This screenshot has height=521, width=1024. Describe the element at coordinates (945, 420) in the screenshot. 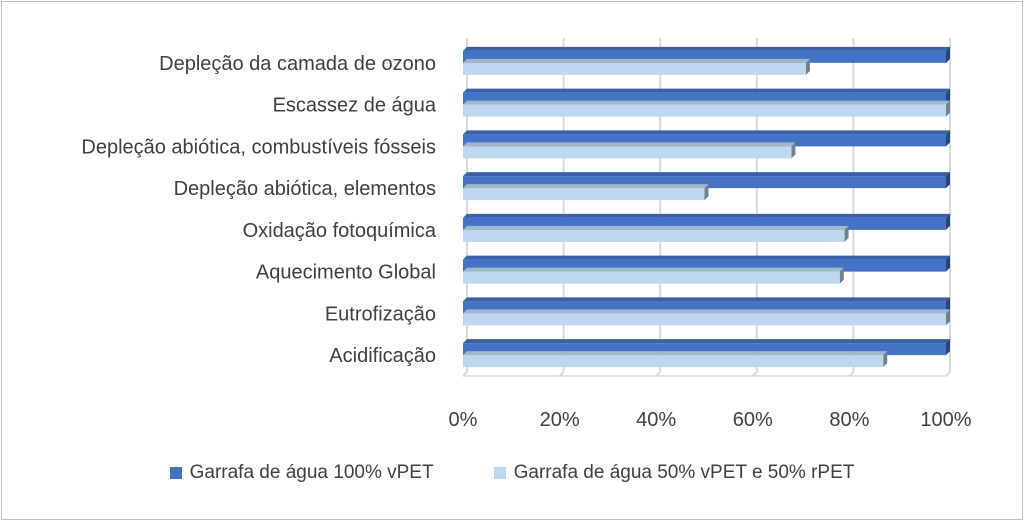

I see `x-tick-label: 100%` at that location.